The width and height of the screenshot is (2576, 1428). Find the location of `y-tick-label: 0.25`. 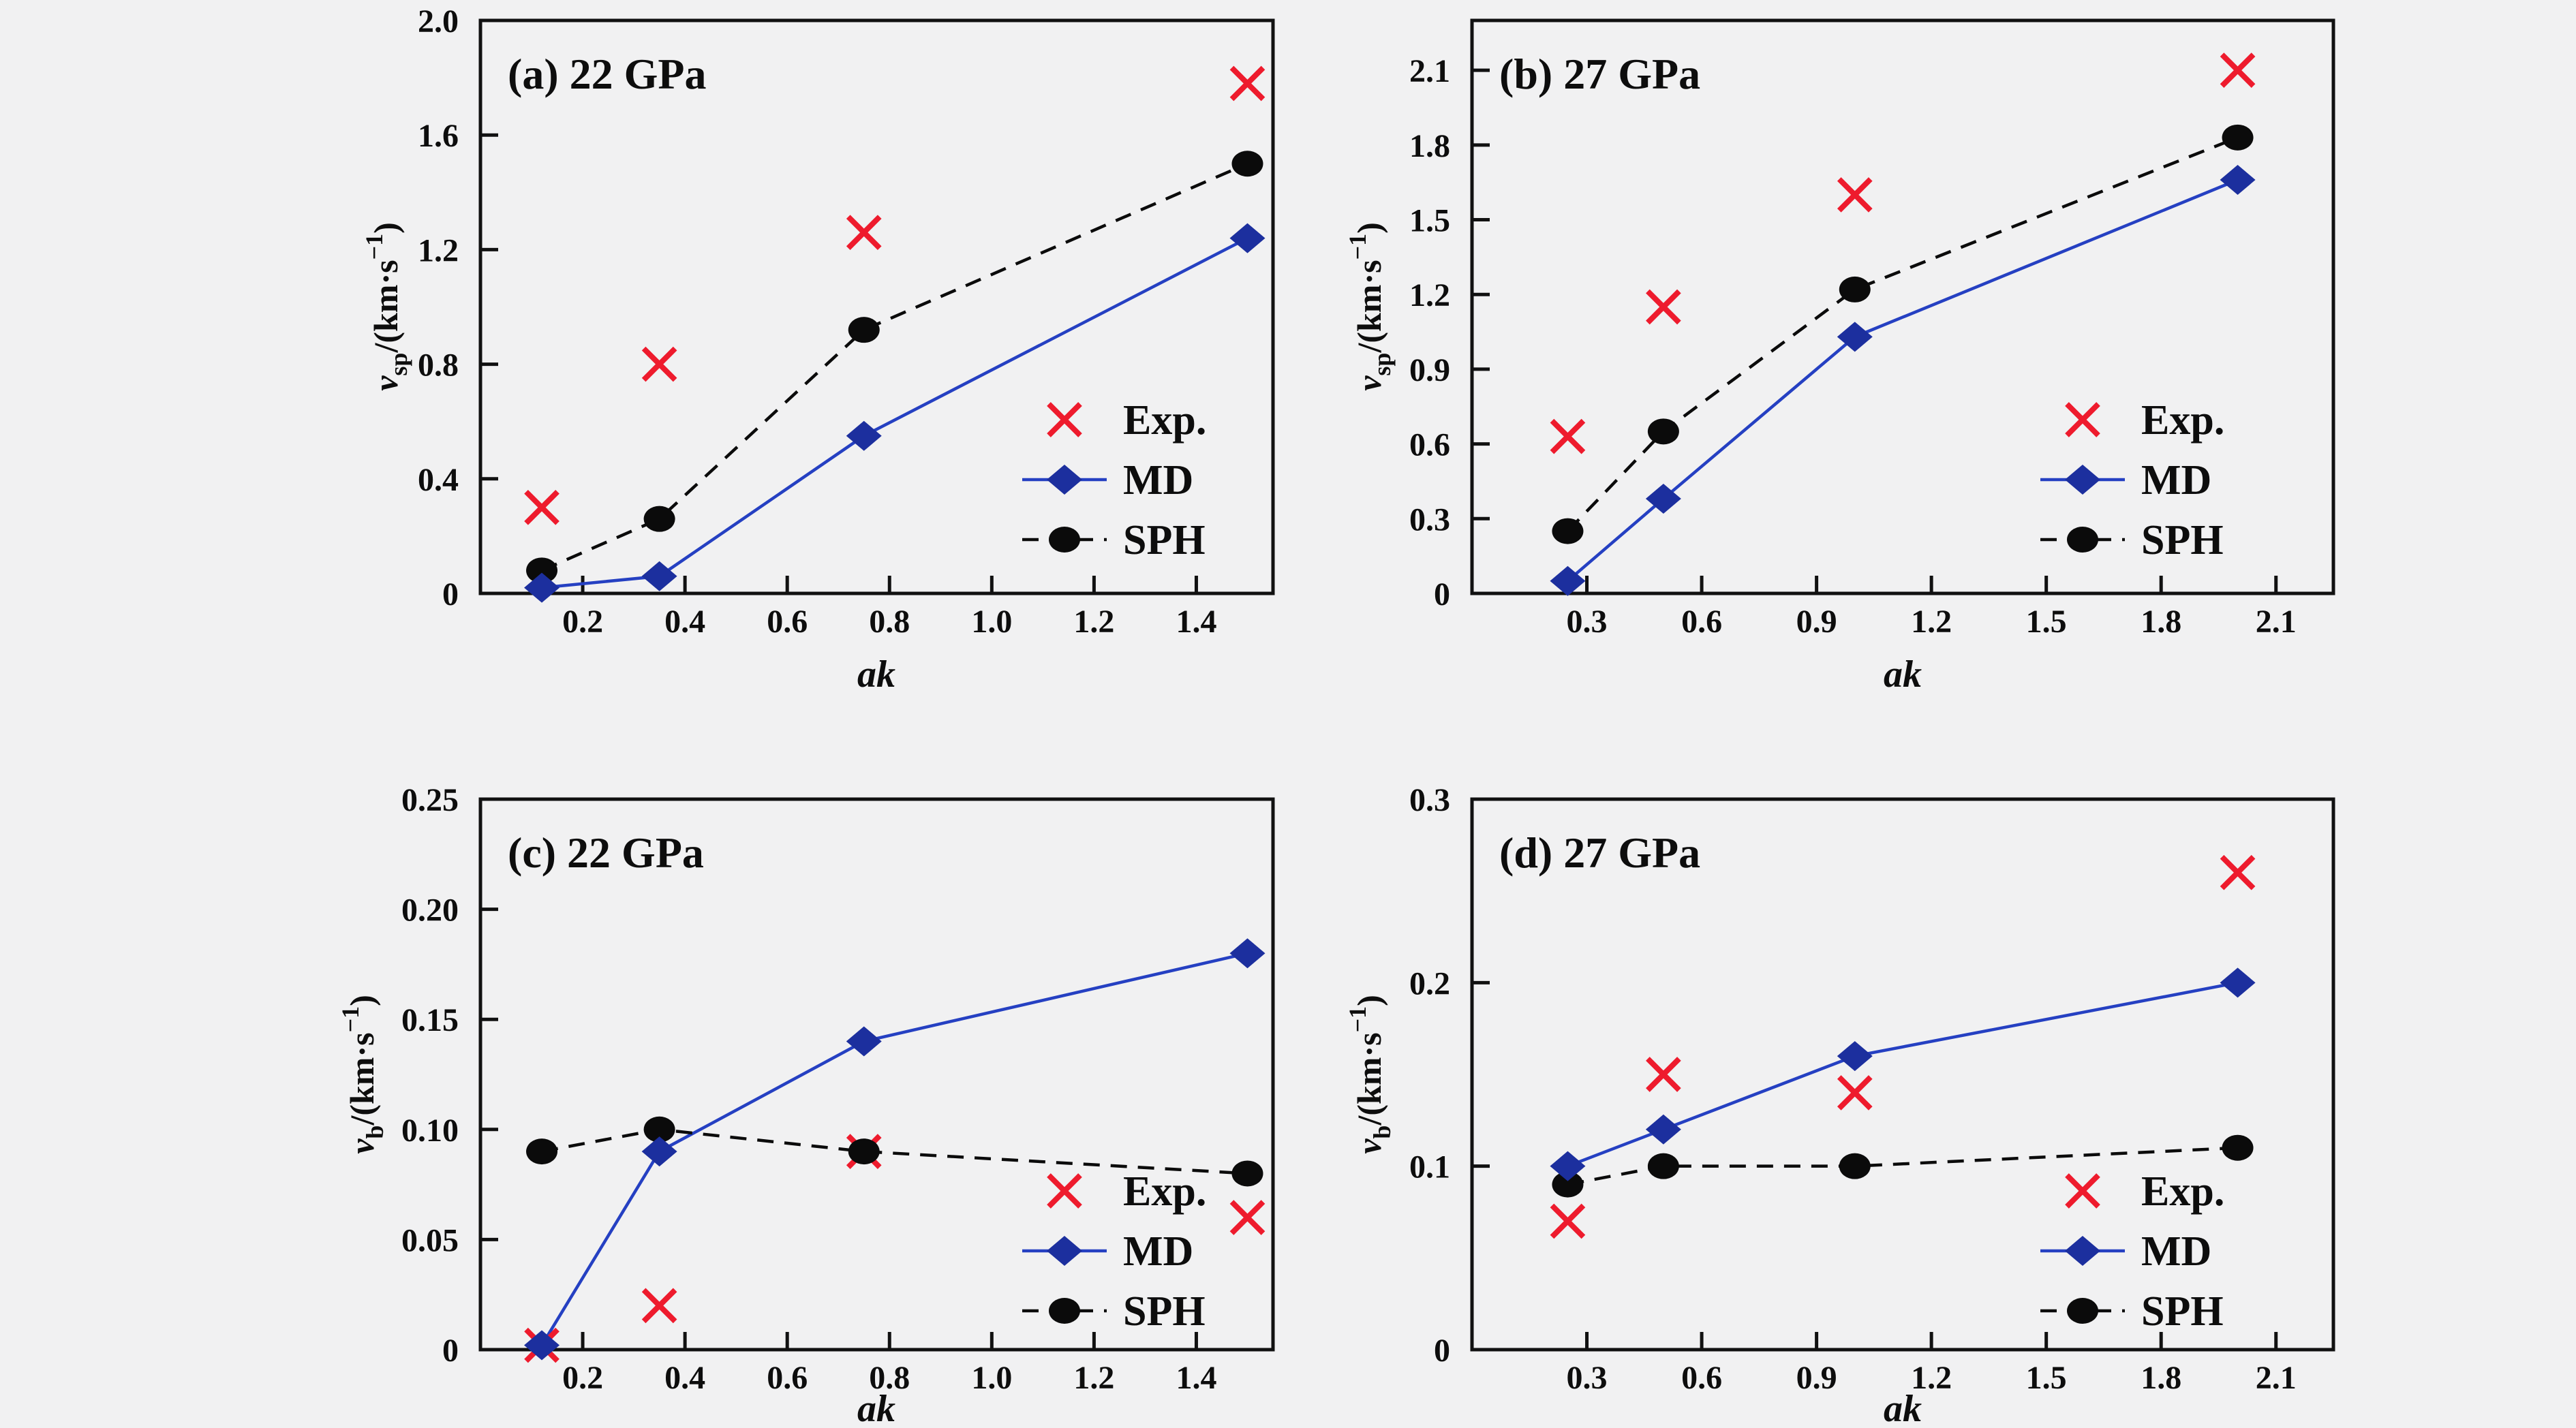

y-tick-label: 0.25 is located at coordinates (430, 800).